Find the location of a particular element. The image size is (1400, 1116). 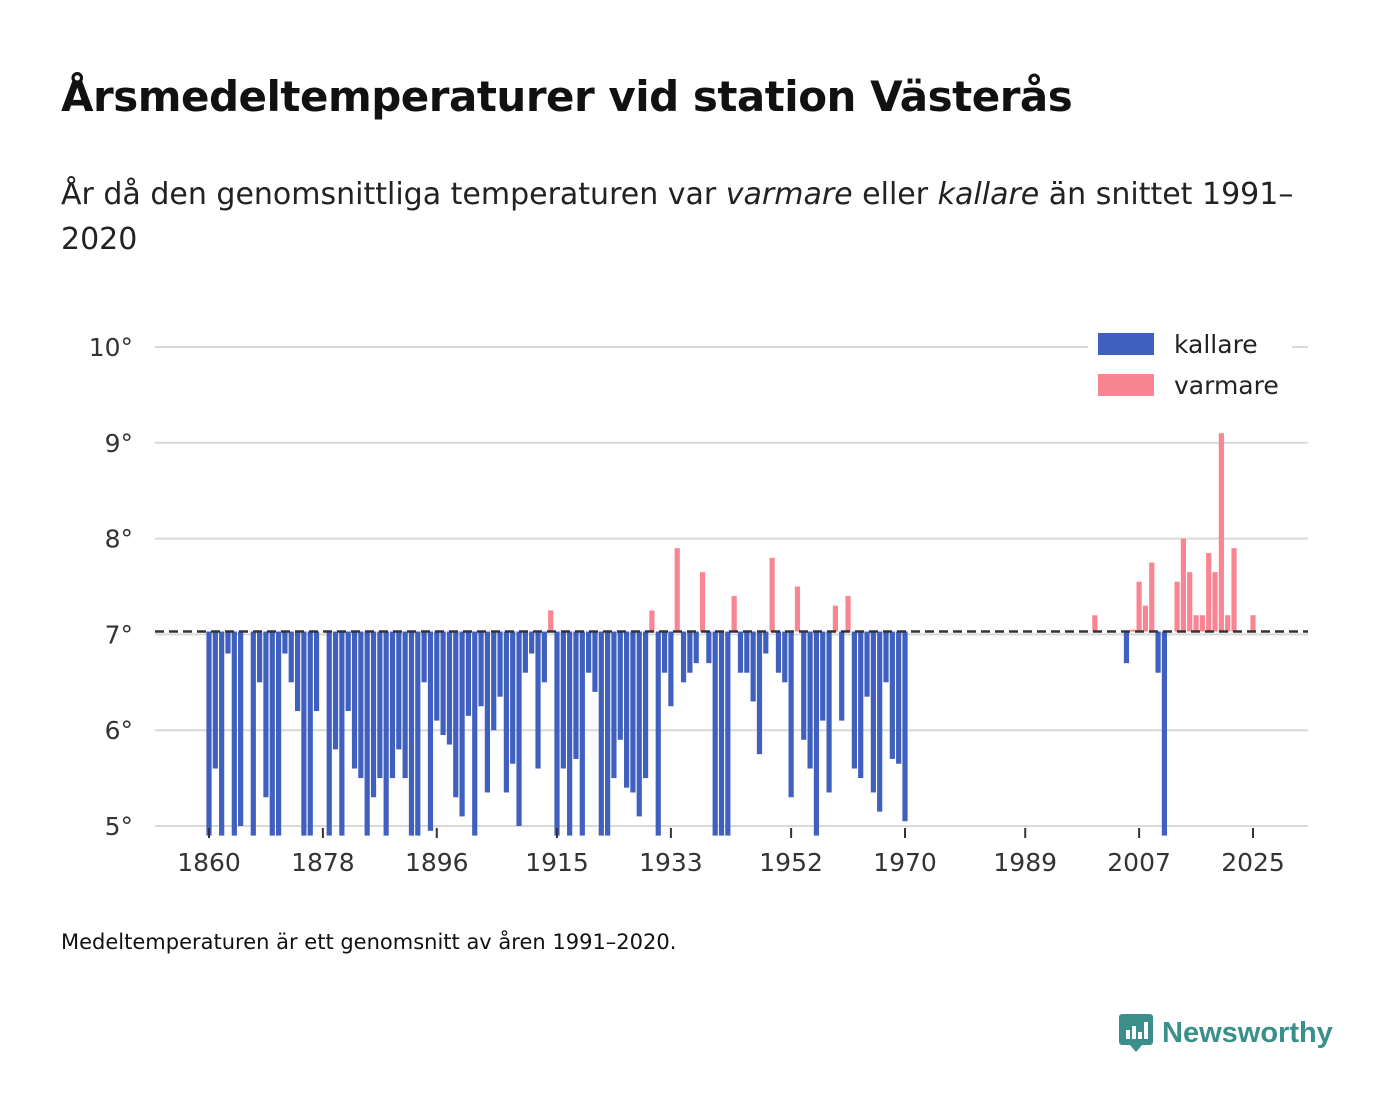

x-tick-label-1915: 1915 is located at coordinates (557, 862).